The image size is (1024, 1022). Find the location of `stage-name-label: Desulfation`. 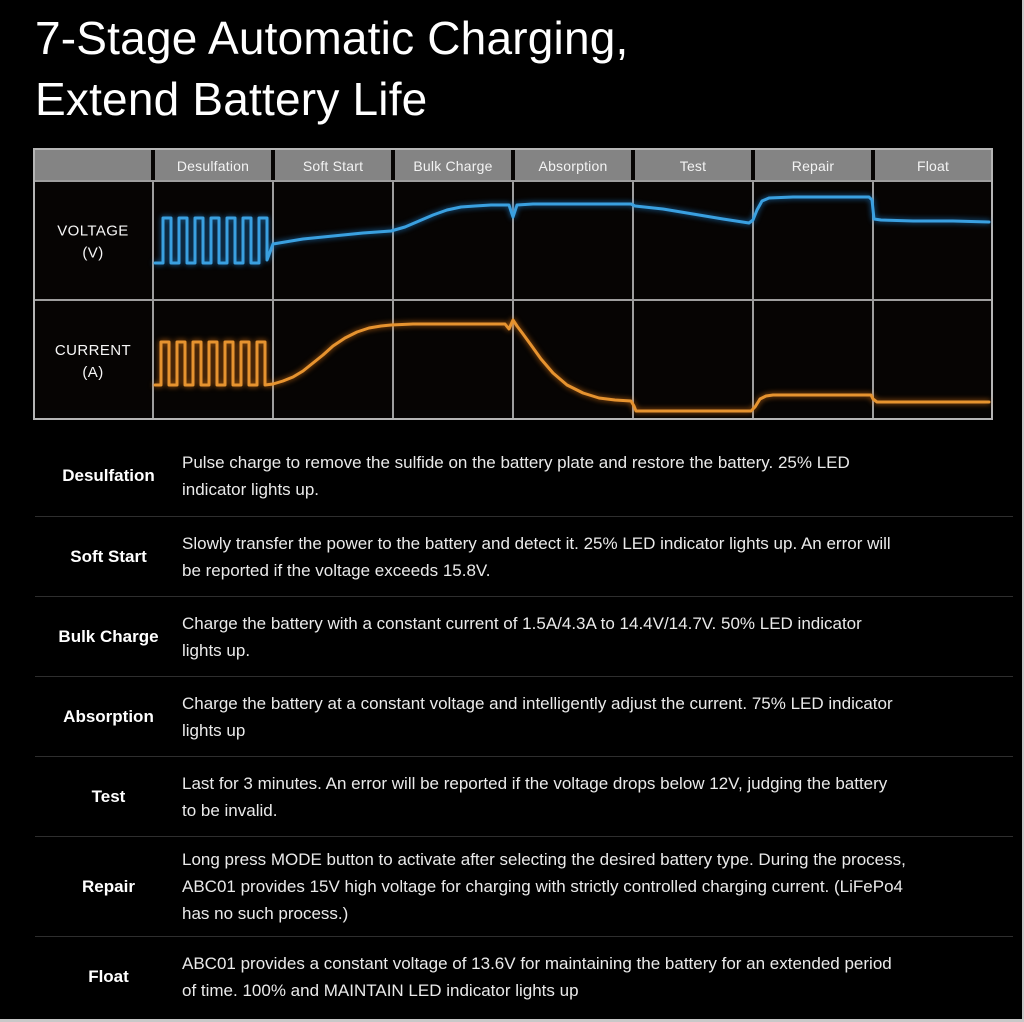

stage-name-label: Desulfation is located at coordinates (108, 475).